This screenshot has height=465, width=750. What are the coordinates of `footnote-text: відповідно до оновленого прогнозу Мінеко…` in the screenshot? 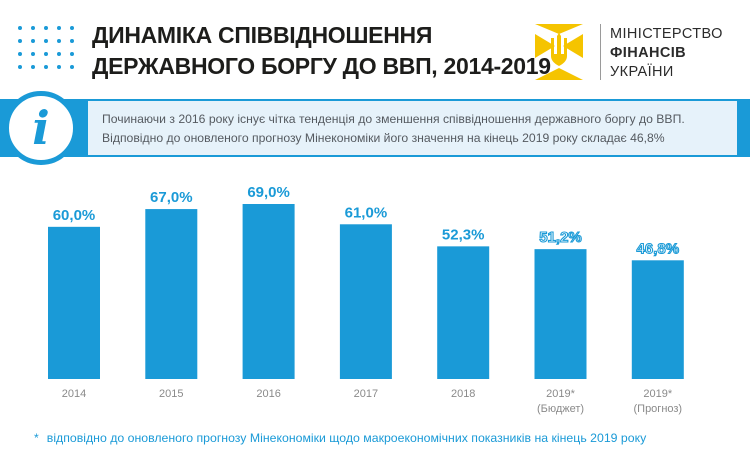 It's located at (346, 438).